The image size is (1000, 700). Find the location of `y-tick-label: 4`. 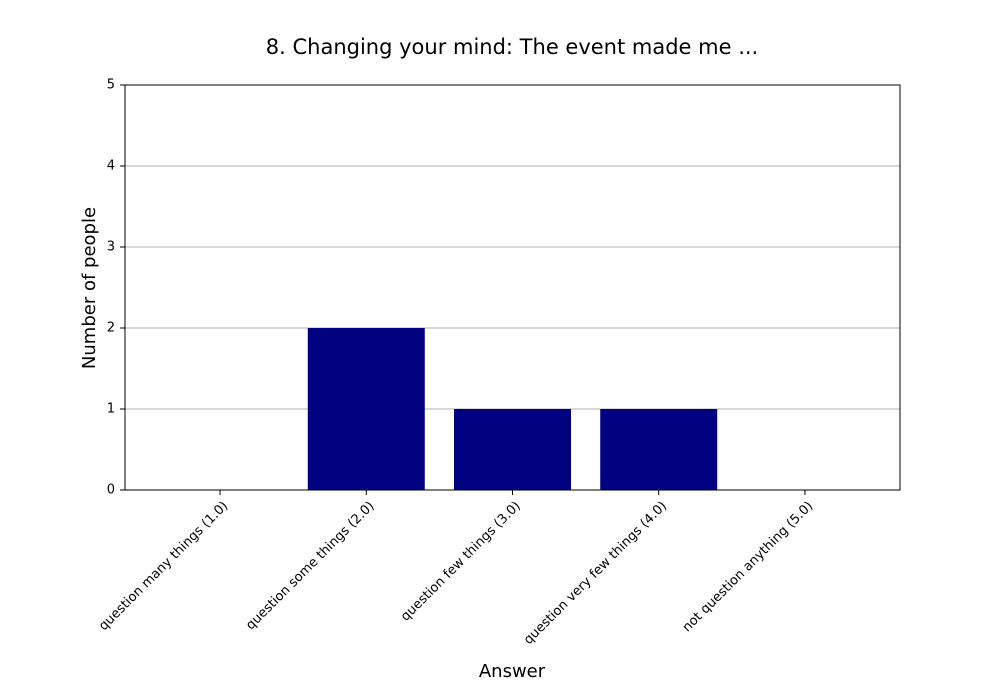

y-tick-label: 4 is located at coordinates (111, 166).